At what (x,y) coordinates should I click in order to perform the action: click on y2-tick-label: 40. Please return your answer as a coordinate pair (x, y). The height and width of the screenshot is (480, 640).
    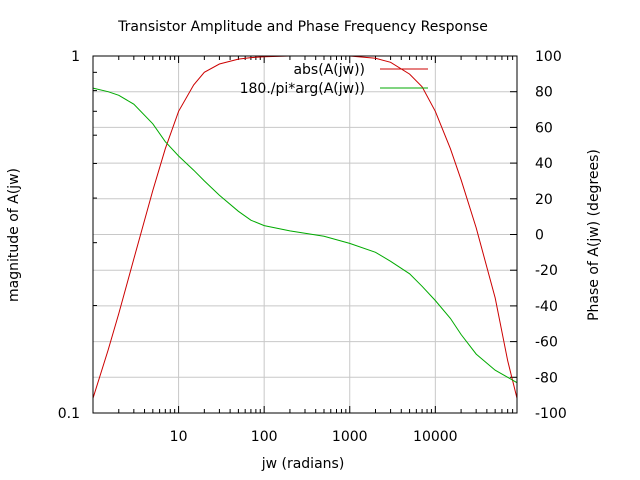
    Looking at the image, I should click on (544, 164).